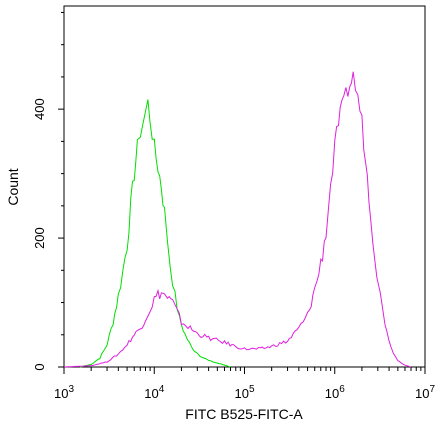 This screenshot has height=426, width=439. I want to click on x-axis-title: FITC B525-FITC-A, so click(244, 414).